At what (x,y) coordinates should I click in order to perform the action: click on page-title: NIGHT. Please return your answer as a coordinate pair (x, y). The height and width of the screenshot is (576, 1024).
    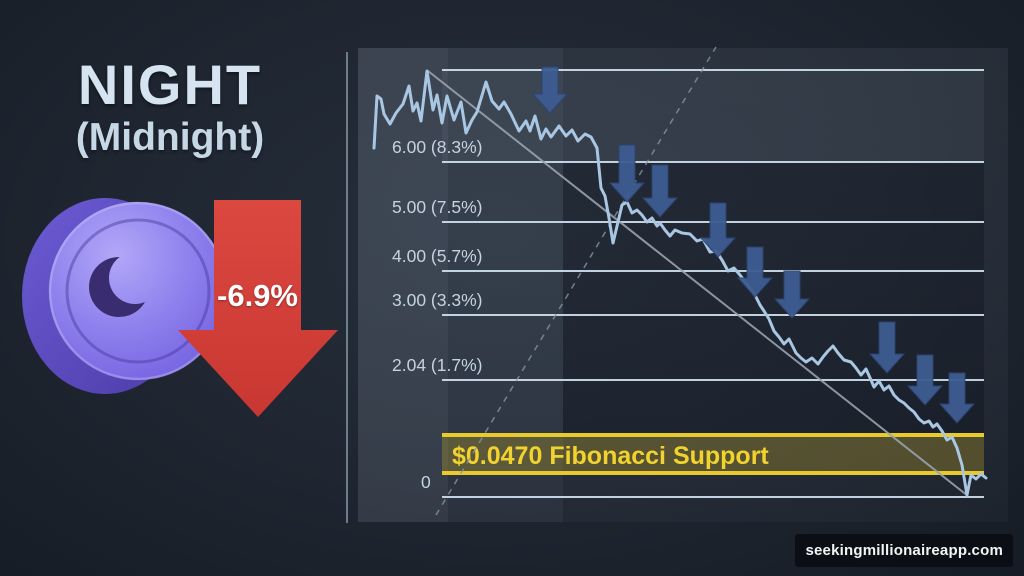
    Looking at the image, I should click on (170, 84).